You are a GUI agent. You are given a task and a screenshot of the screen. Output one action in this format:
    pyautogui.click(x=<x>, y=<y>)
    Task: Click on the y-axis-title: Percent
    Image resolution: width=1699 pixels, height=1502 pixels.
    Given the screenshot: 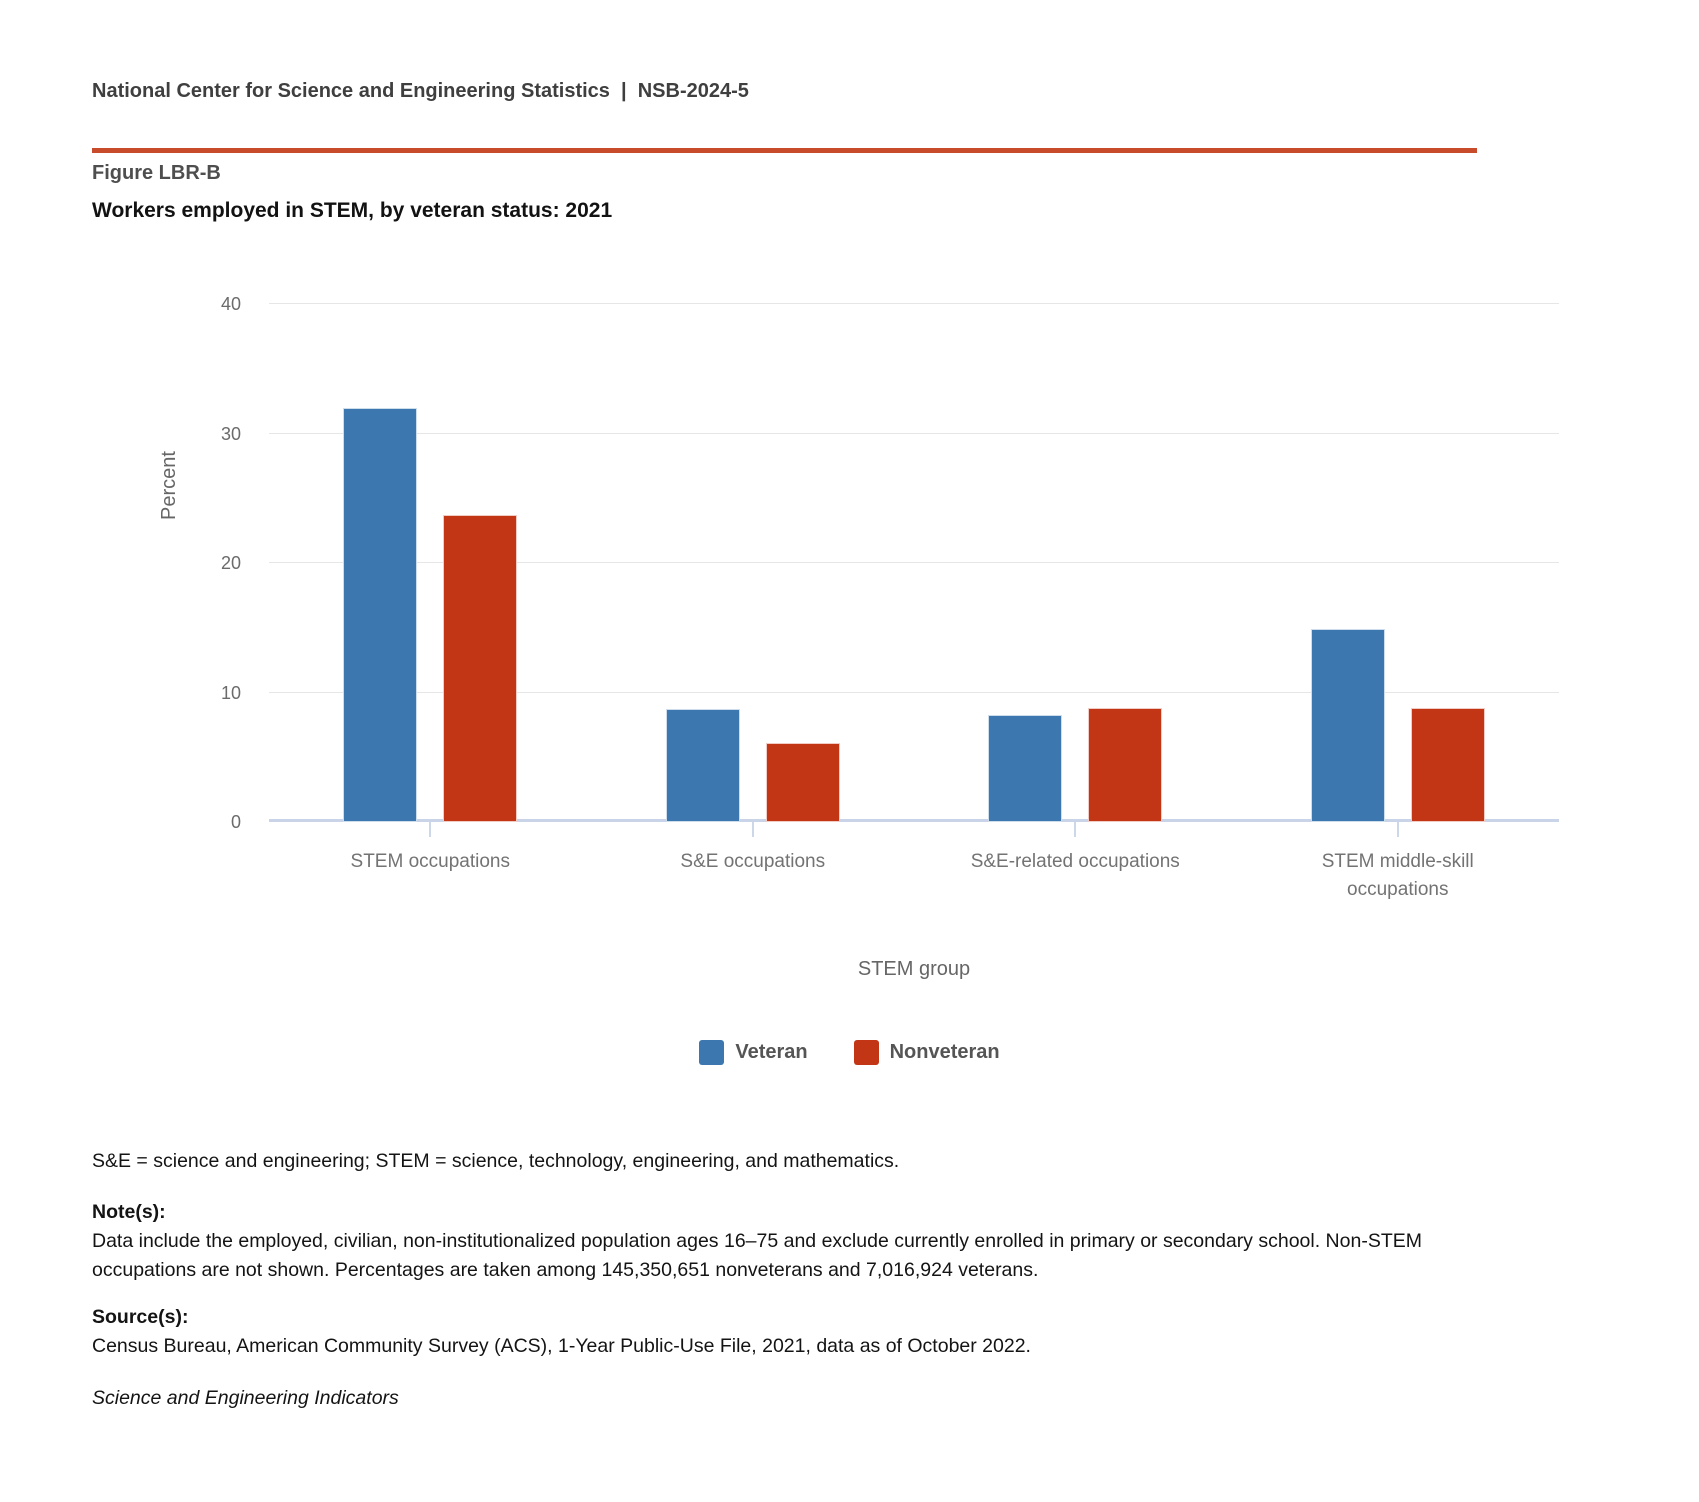 What is the action you would take?
    pyautogui.click(x=169, y=485)
    